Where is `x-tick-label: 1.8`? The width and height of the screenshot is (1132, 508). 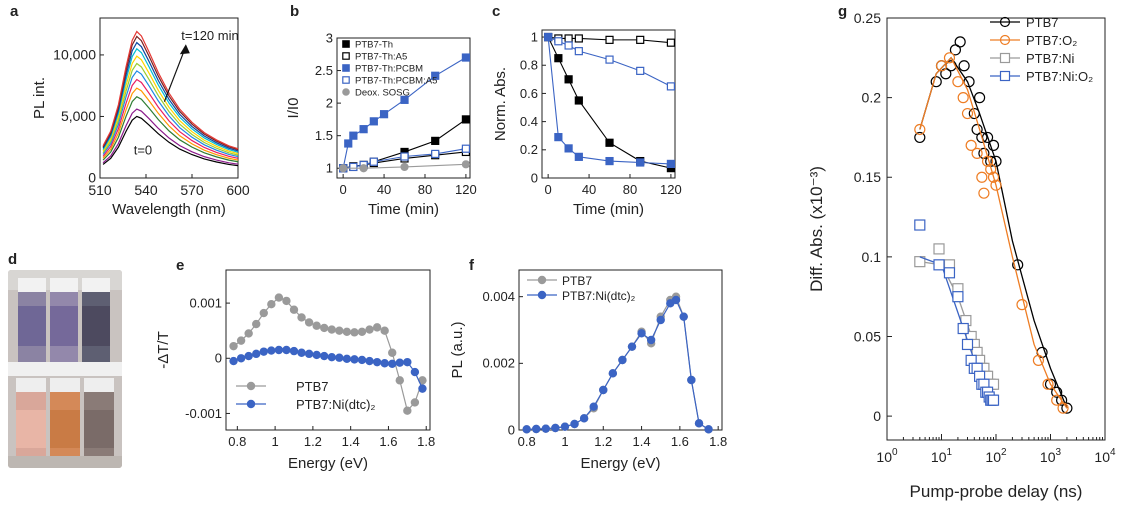 x-tick-label: 1.8 is located at coordinates (426, 441).